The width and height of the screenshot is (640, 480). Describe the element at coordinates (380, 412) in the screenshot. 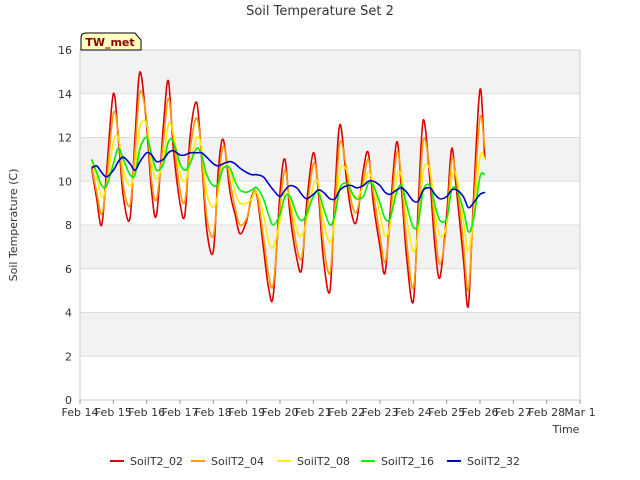

I see `x-tick-label: Feb 23` at that location.